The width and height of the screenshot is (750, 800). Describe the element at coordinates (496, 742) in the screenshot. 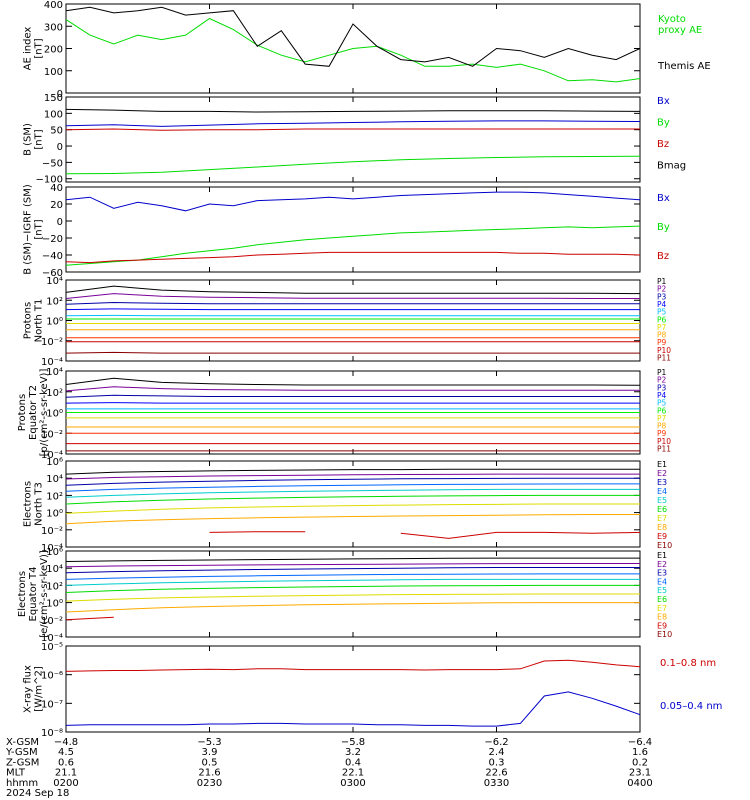

I see `x-tick-label: −6.2` at that location.